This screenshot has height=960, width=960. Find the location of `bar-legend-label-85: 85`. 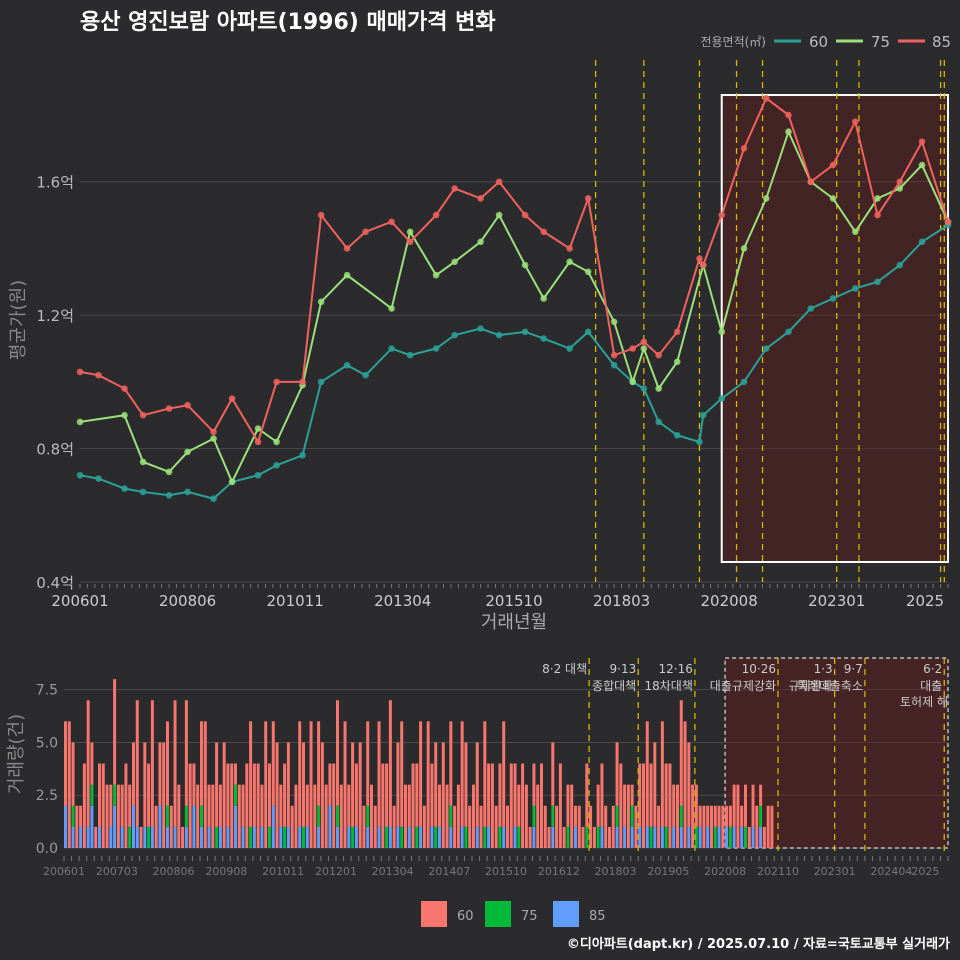

bar-legend-label-85: 85 is located at coordinates (597, 916).